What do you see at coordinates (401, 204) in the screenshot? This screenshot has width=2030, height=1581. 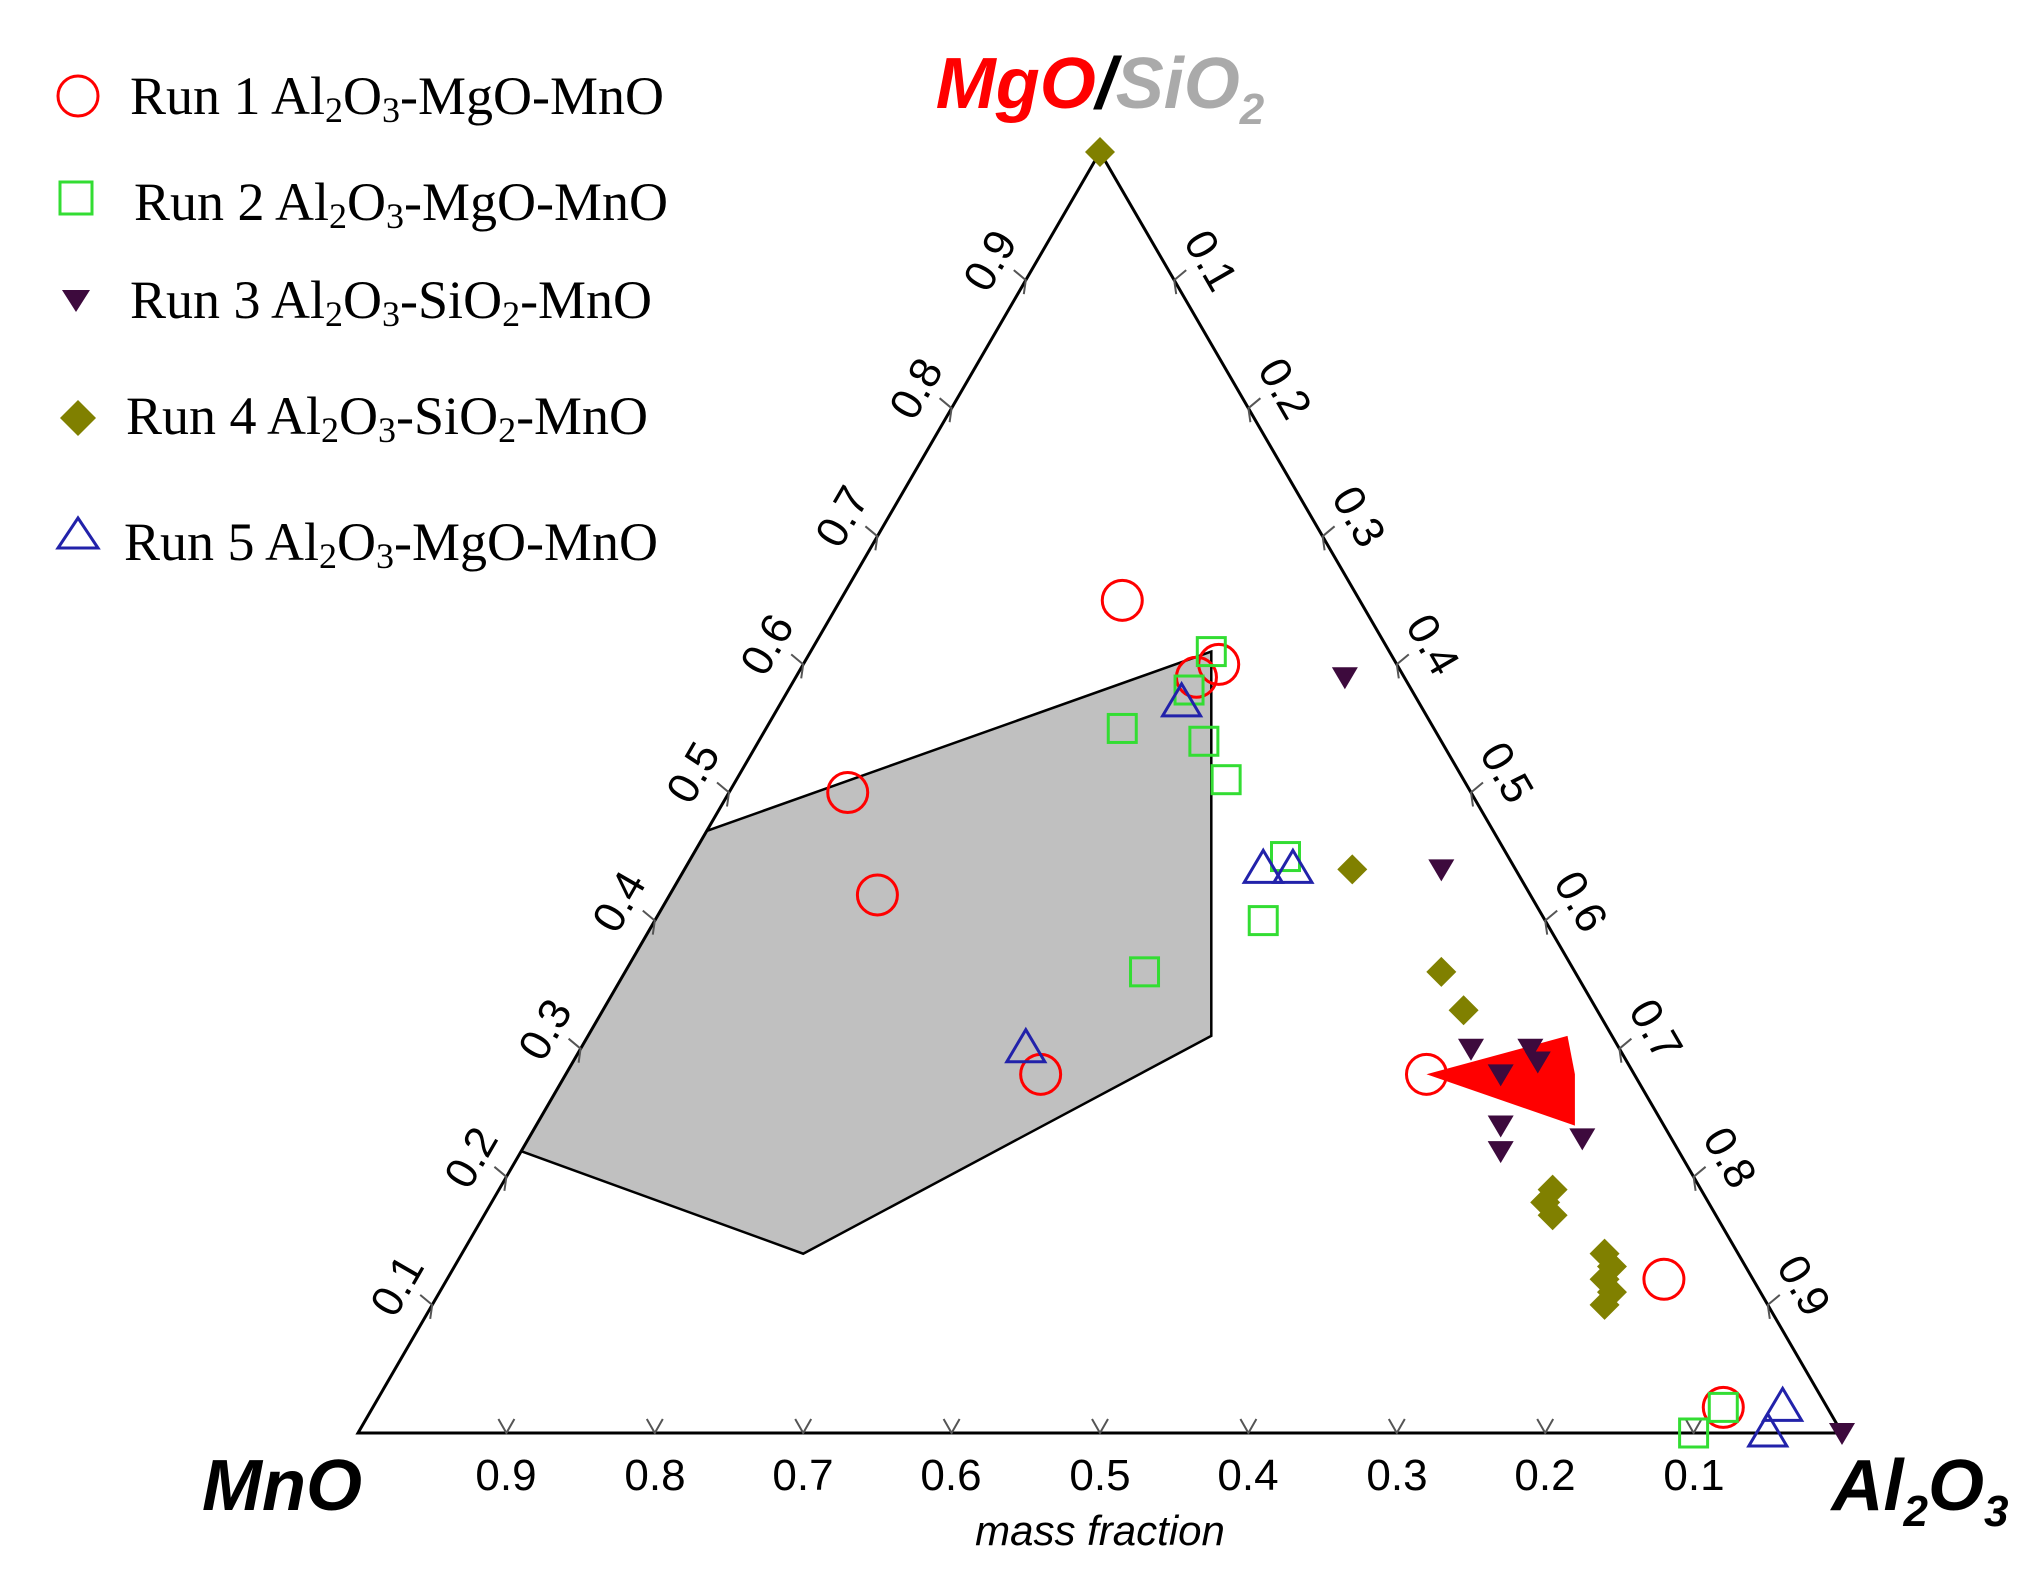 I see `legend-label-run-2: Run 2 Al2O3-MgO-MnO` at bounding box center [401, 204].